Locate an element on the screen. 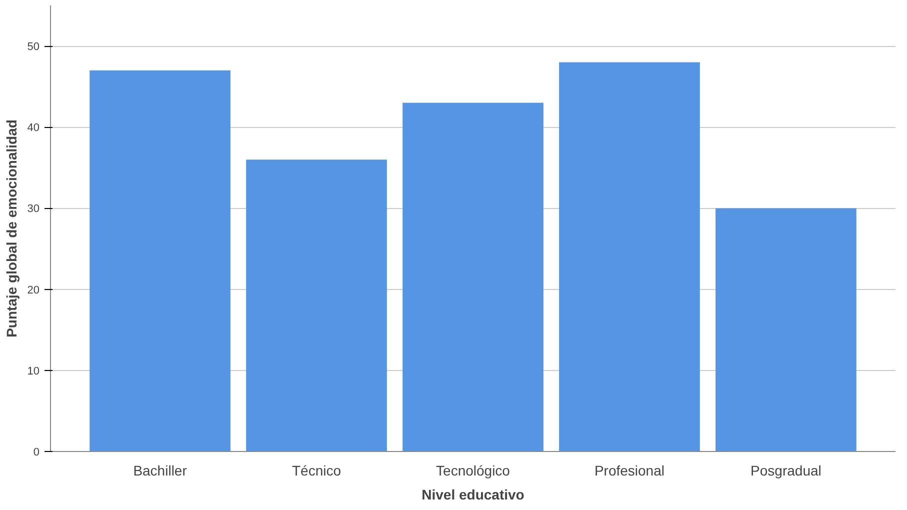  x-axis-title: Nivel educativo is located at coordinates (473, 494).